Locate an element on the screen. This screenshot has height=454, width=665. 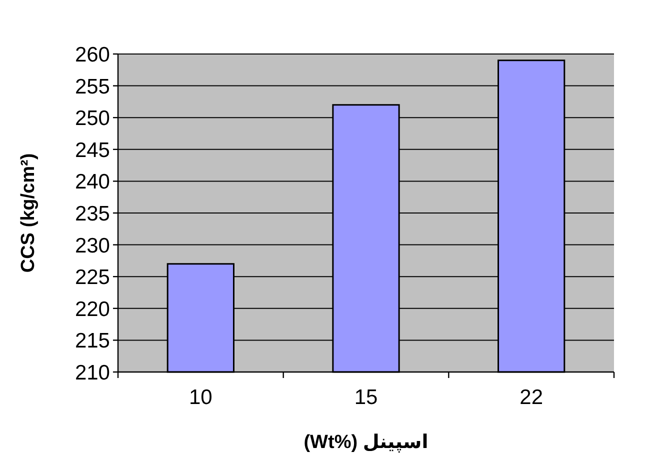
y-tick-label: 215 is located at coordinates (92, 341).